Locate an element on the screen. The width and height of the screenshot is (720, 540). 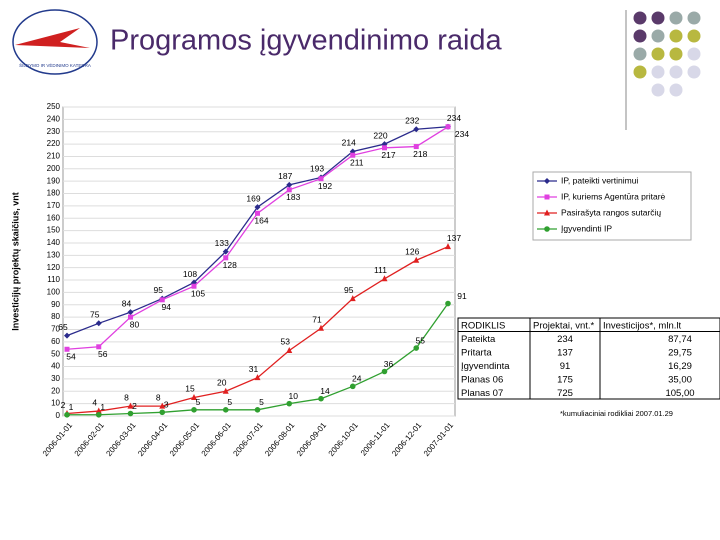
data-label: 94 is located at coordinates (167, 307).